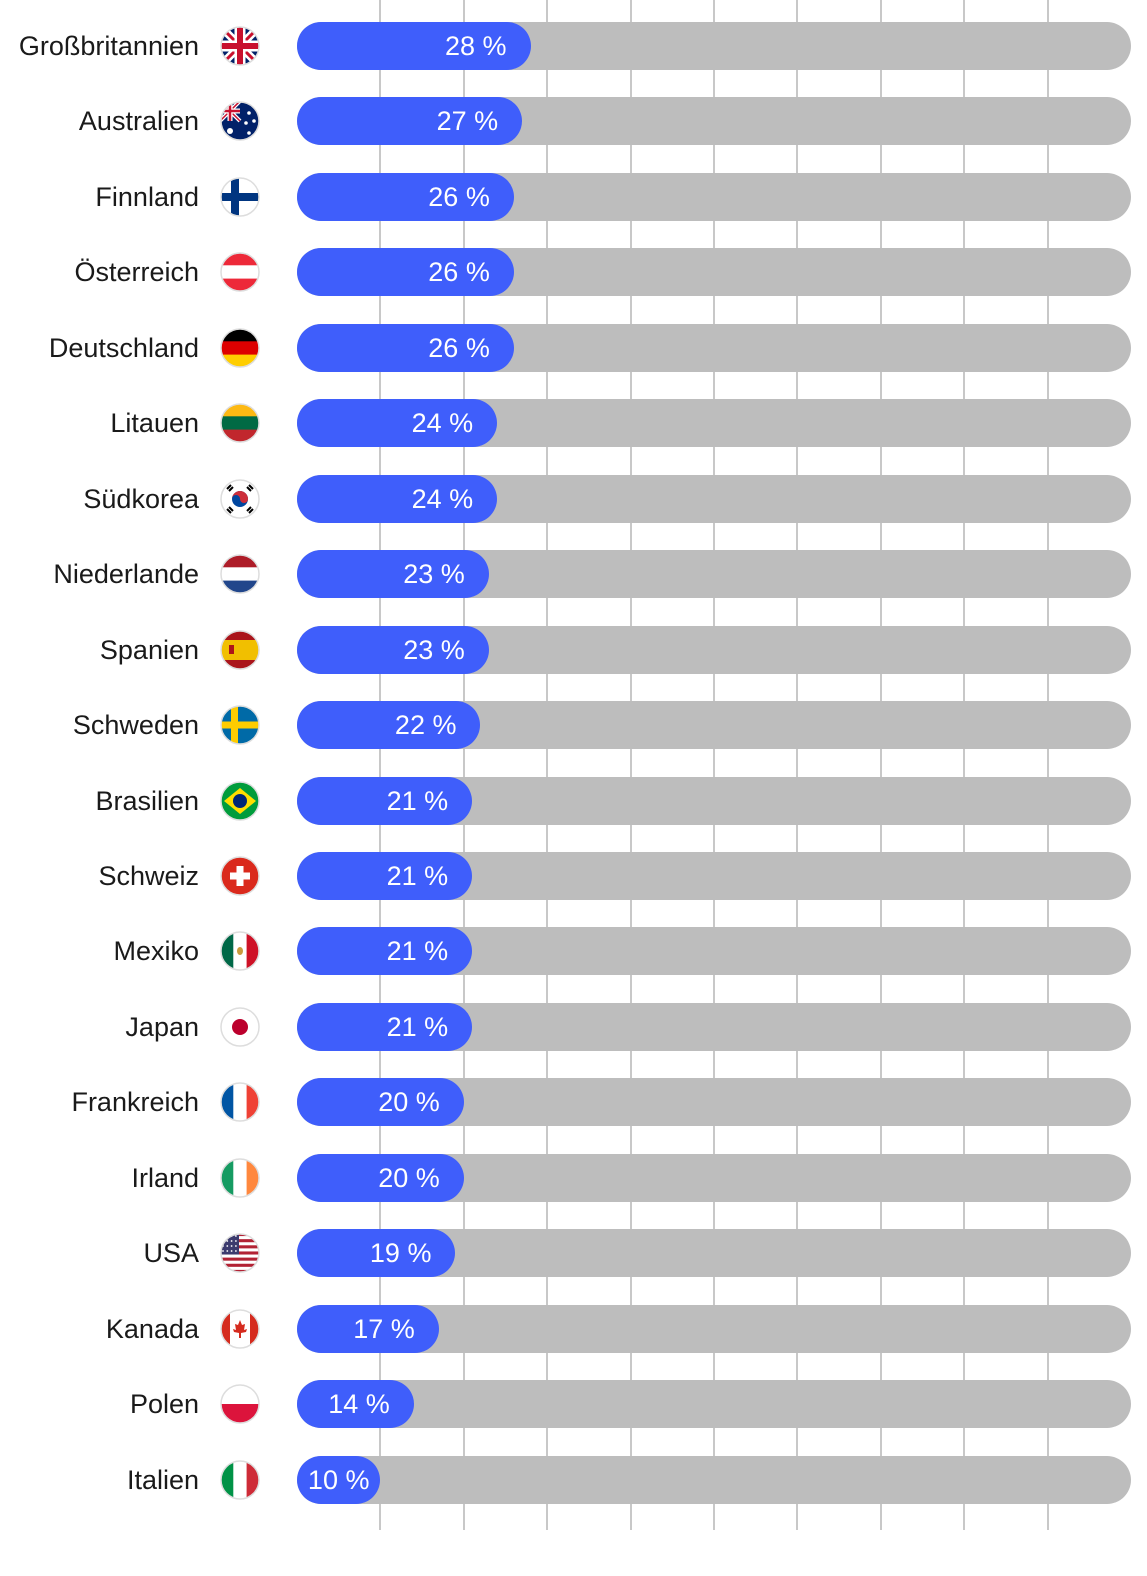 The height and width of the screenshot is (1576, 1147). Describe the element at coordinates (240, 1328) in the screenshot. I see `flag-canada-icon` at that location.